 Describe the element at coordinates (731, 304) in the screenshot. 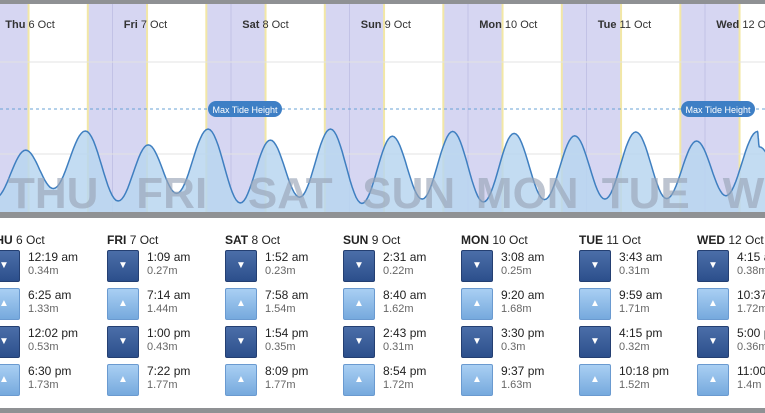

I see `tide-entry: ▲ 10:37 1.72m` at that location.